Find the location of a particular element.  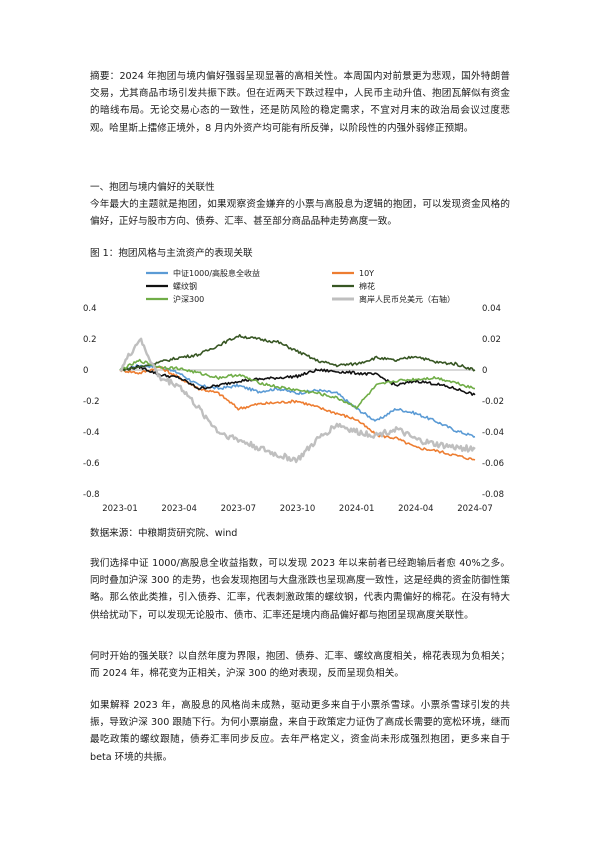

legend-label: 螺纹钢 is located at coordinates (185, 286).